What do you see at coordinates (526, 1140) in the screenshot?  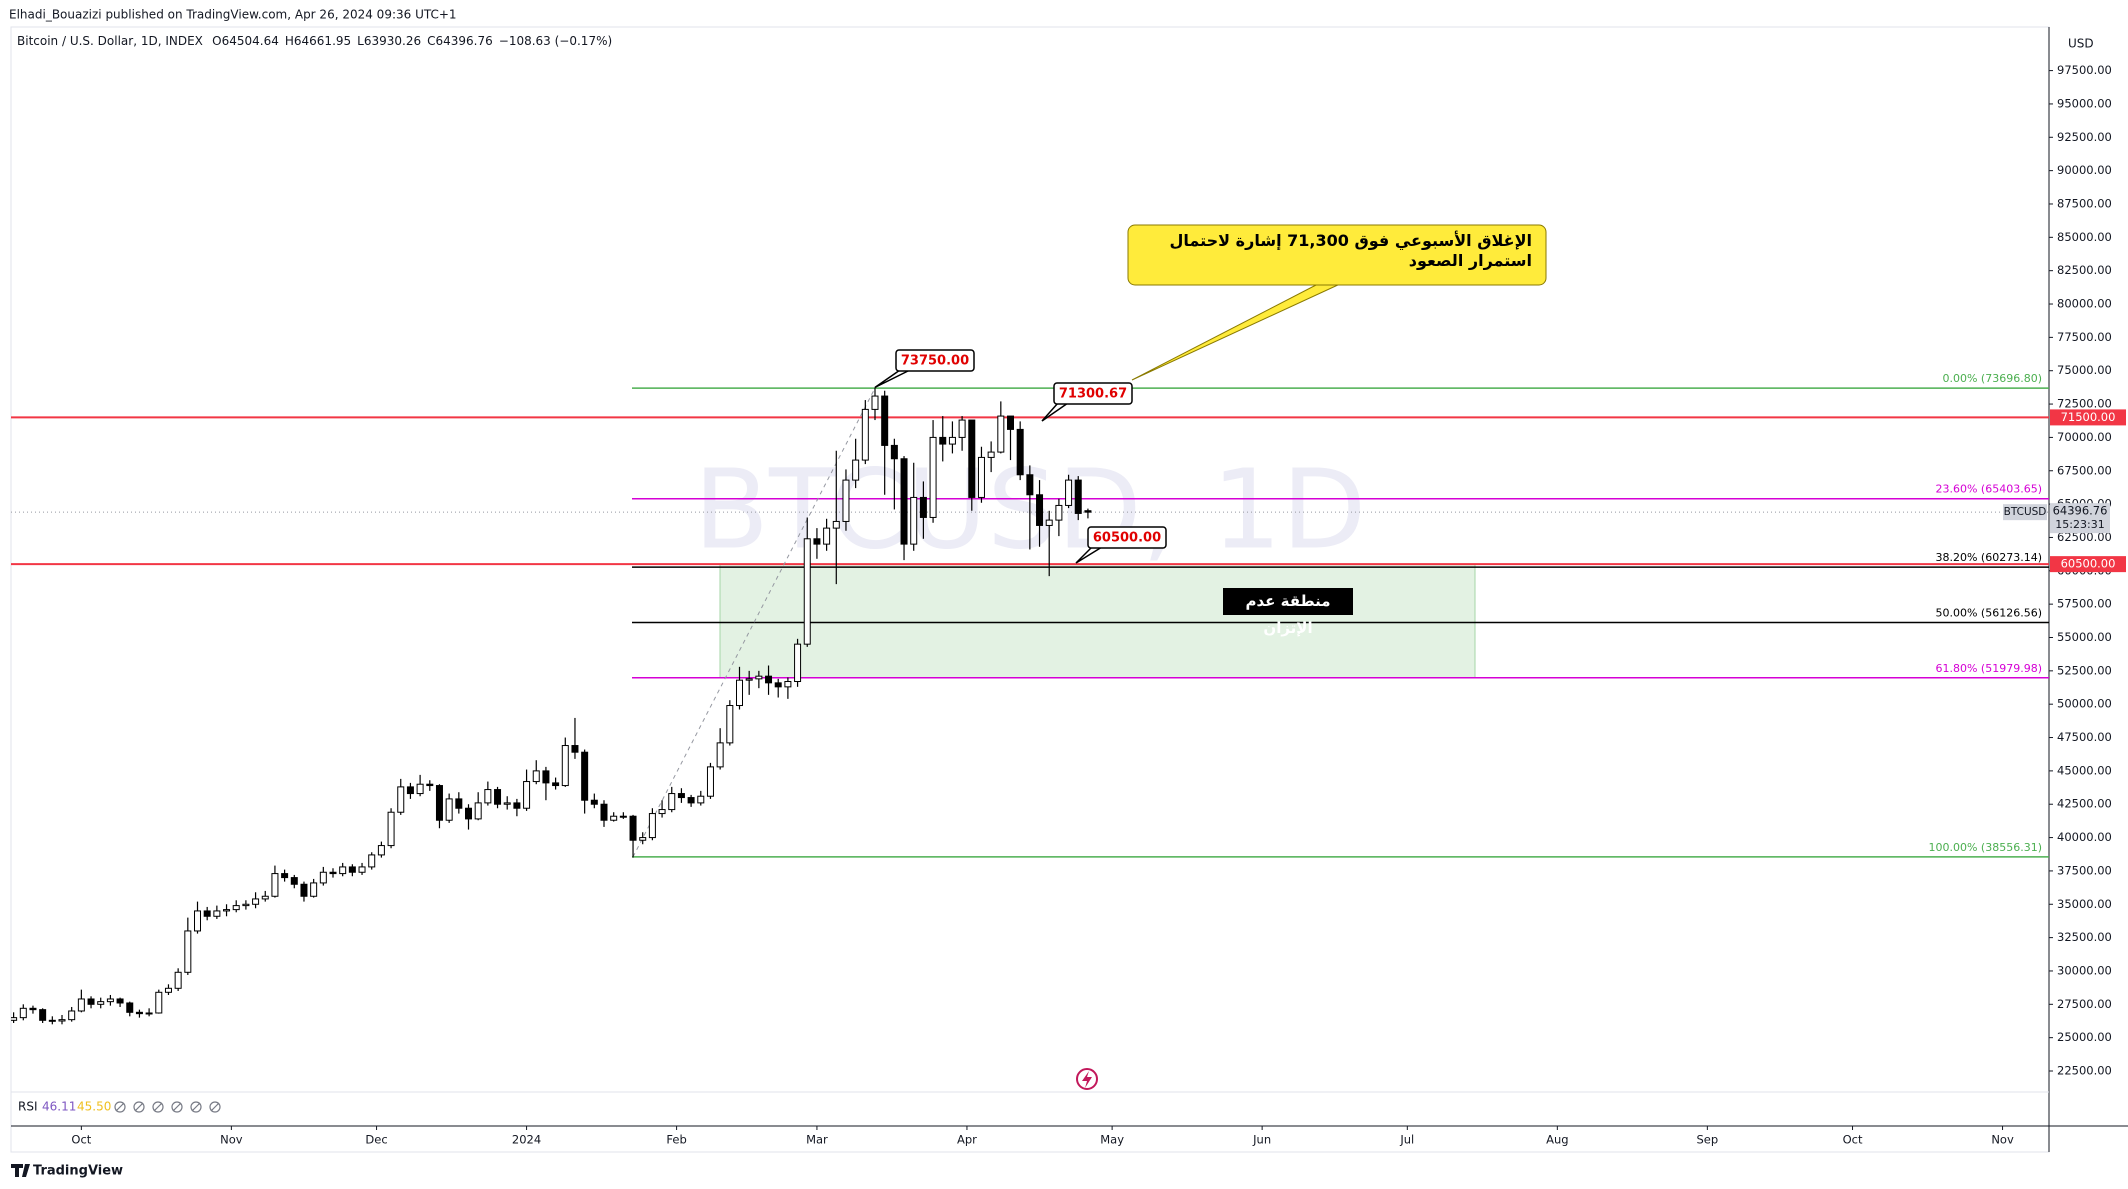 I see `x-tick-label: 2024` at bounding box center [526, 1140].